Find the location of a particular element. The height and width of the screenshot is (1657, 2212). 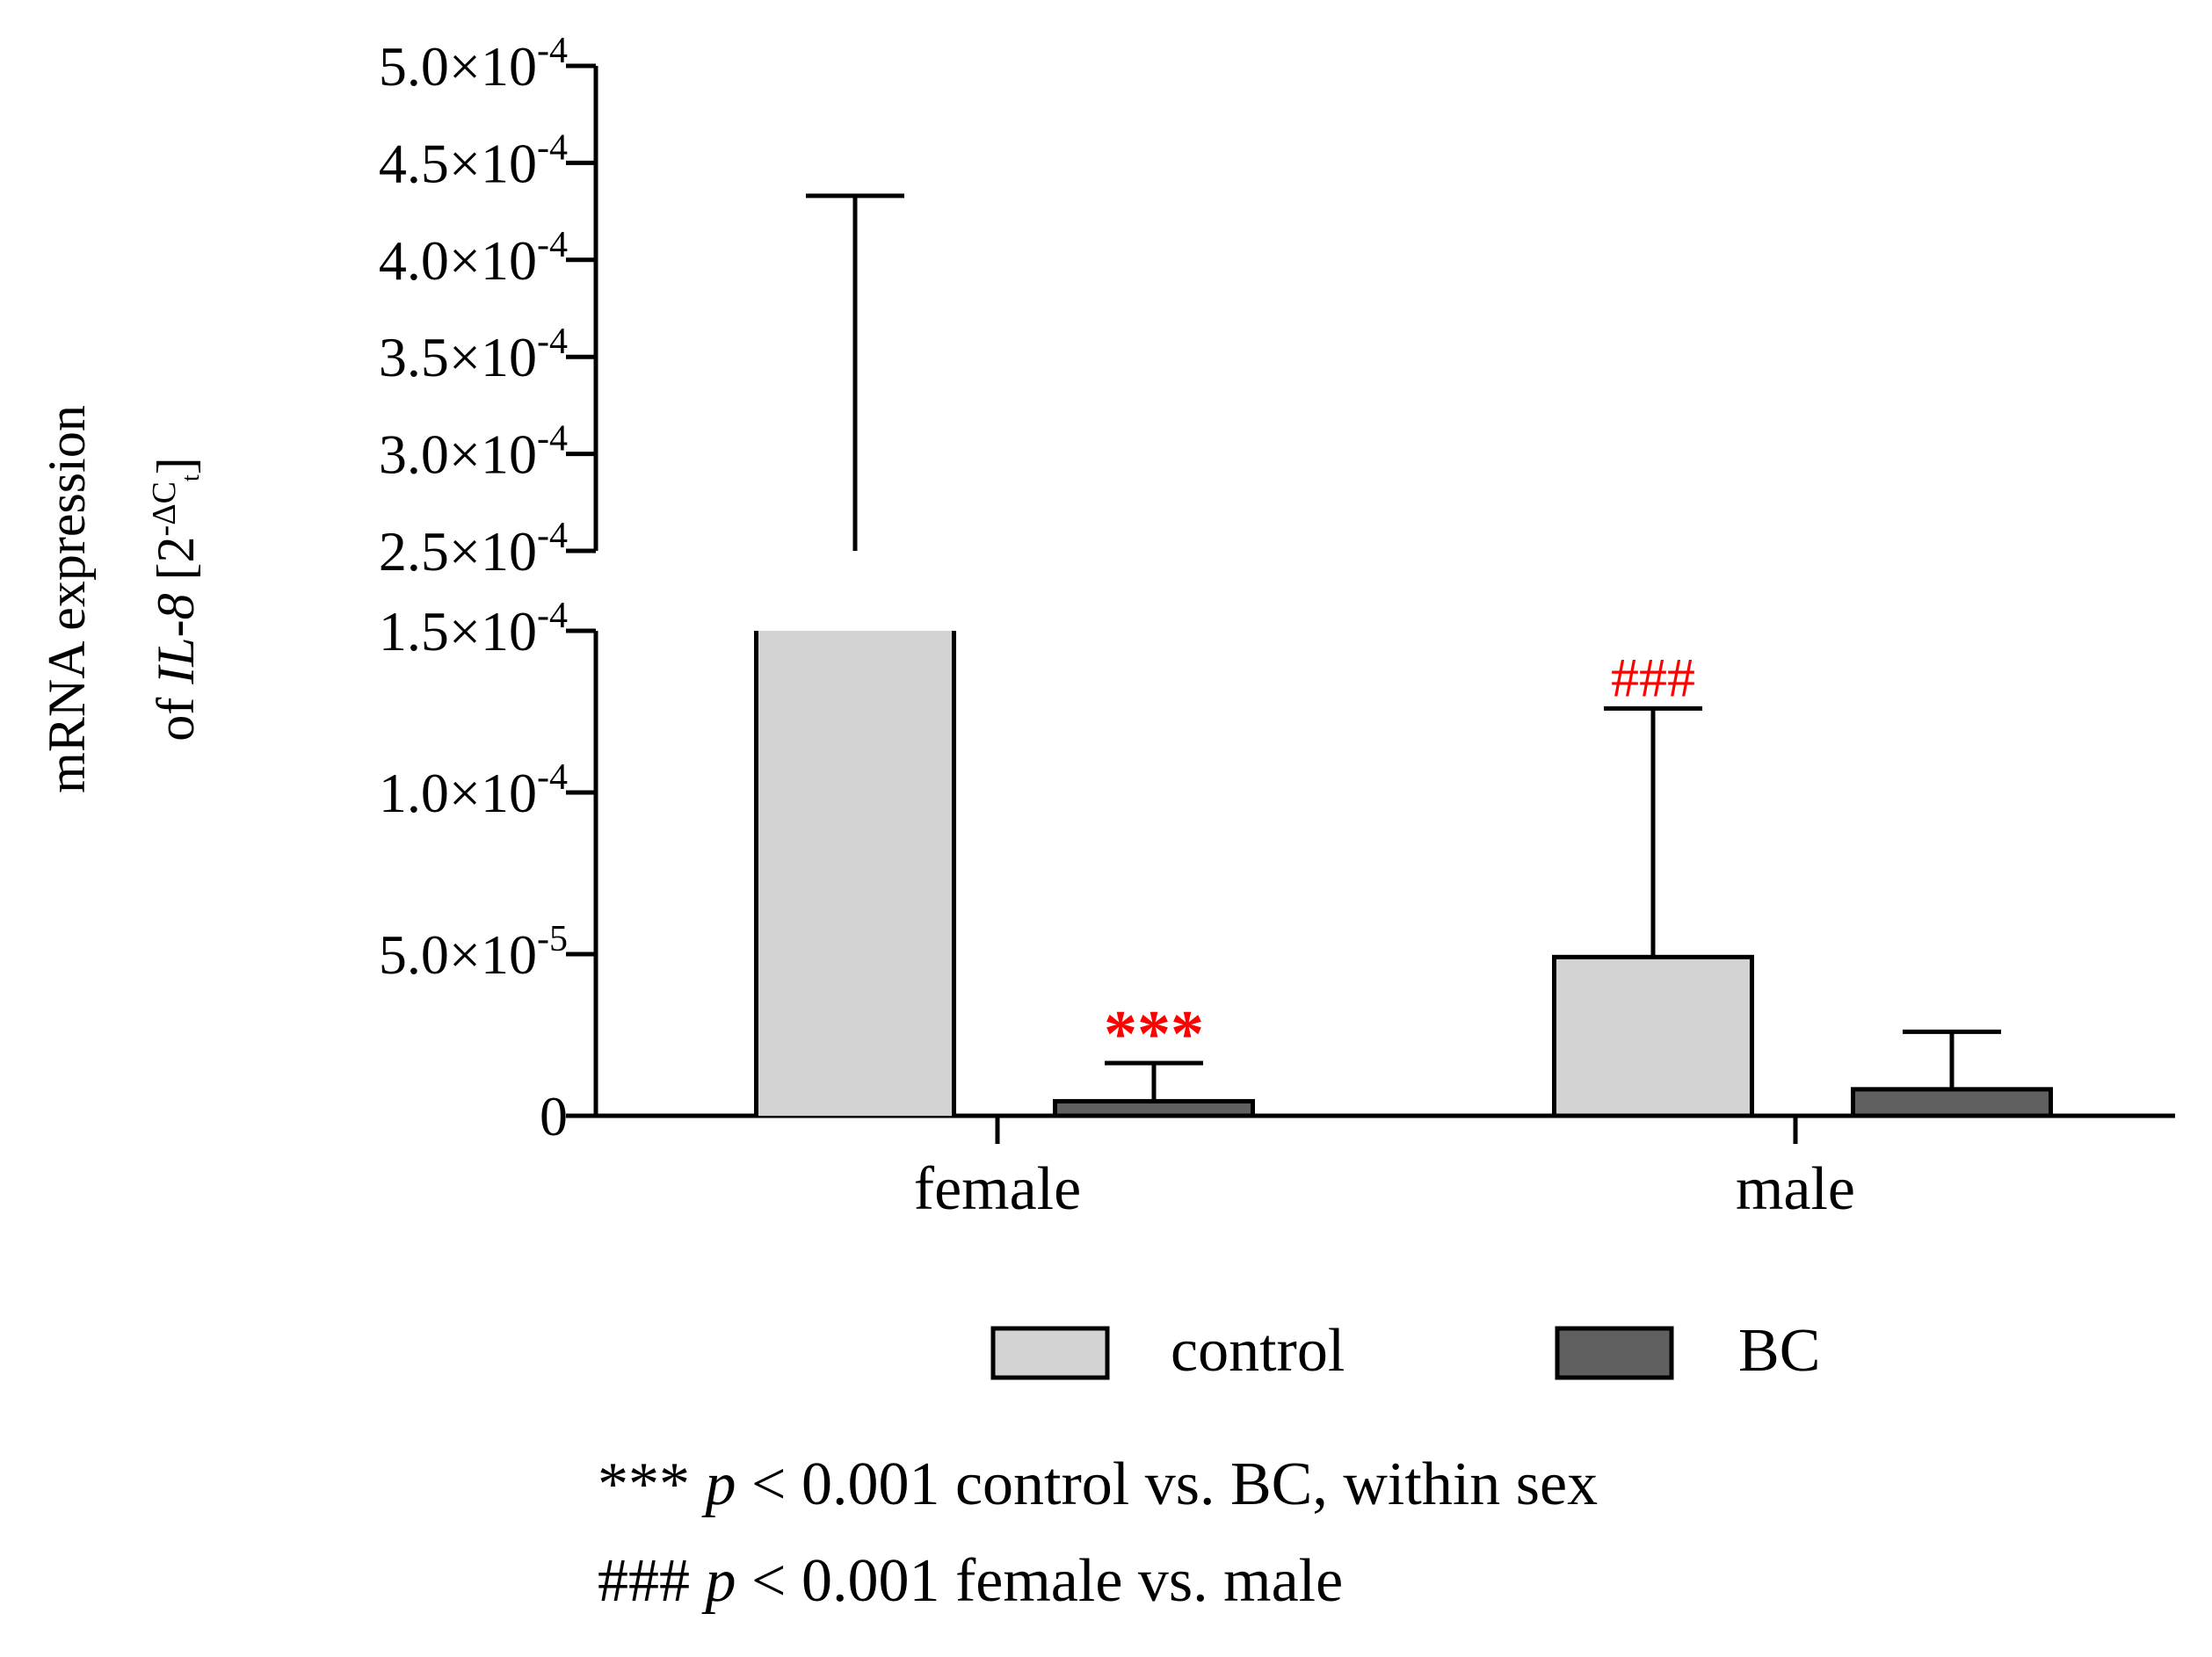

bar-bc-male is located at coordinates (1952, 1102).